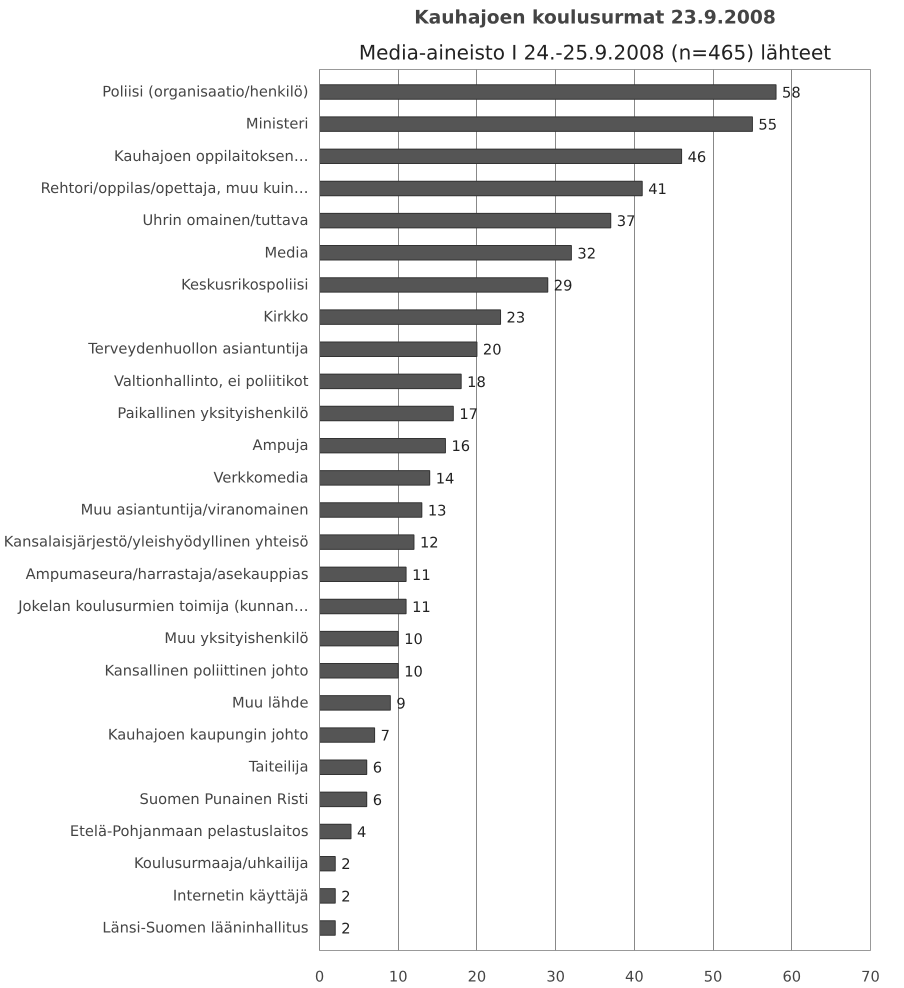 This screenshot has width=904, height=988. I want to click on data-label: 7, so click(385, 736).